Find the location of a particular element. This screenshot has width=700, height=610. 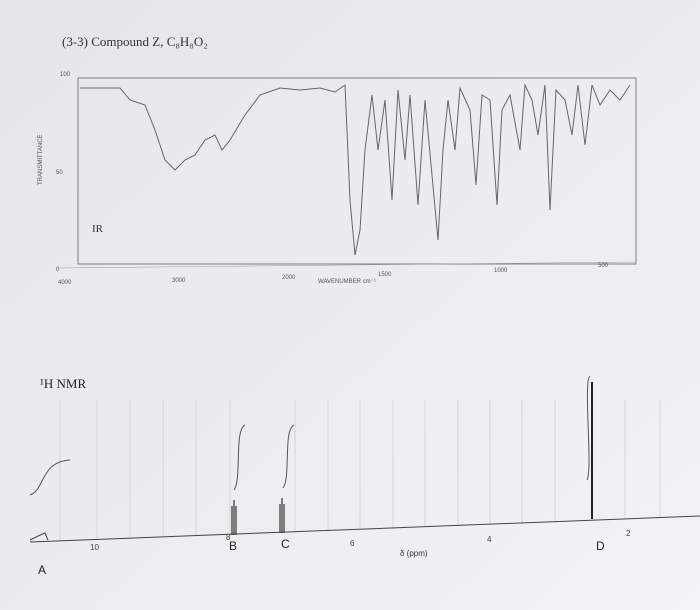

nmr-x-tick: 8 is located at coordinates (228, 537).